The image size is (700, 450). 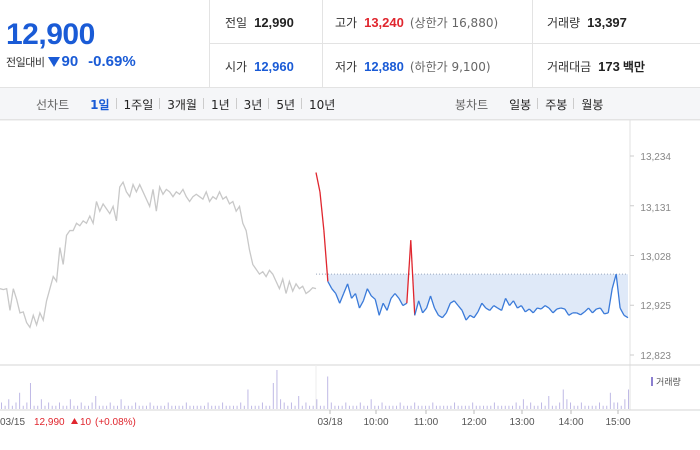 What do you see at coordinates (570, 422) in the screenshot?
I see `x-tick-label: 14:00` at bounding box center [570, 422].